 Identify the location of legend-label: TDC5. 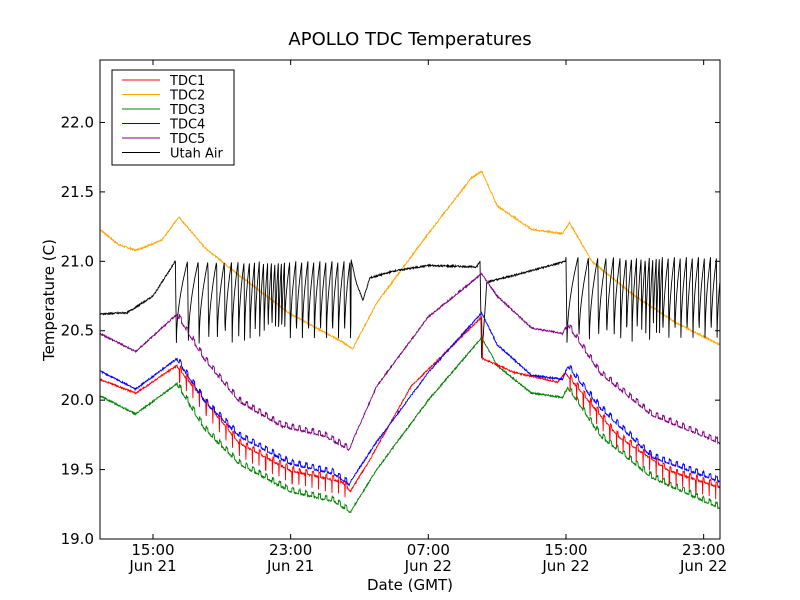
(187, 139).